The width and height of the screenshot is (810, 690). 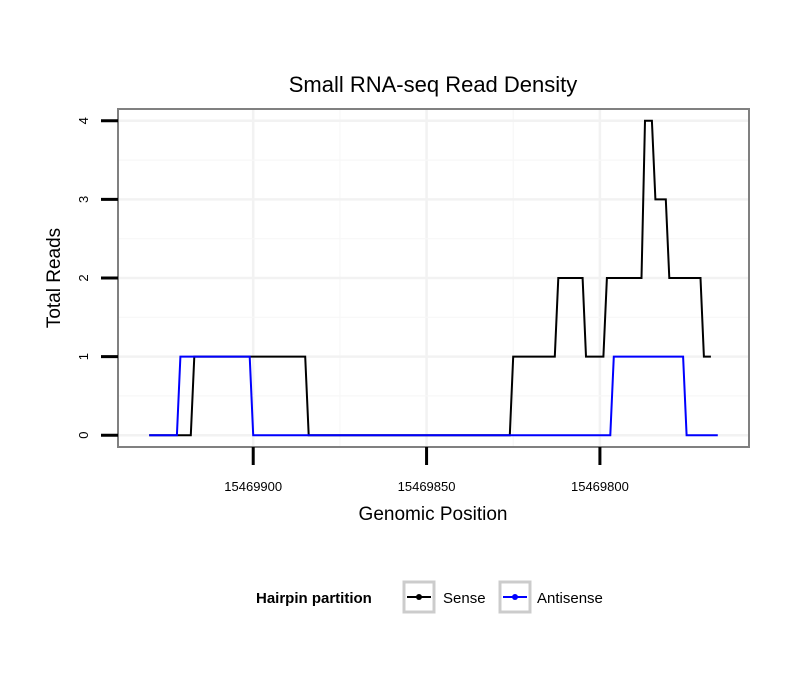 I want to click on y-tick-label: 0, so click(x=83, y=435).